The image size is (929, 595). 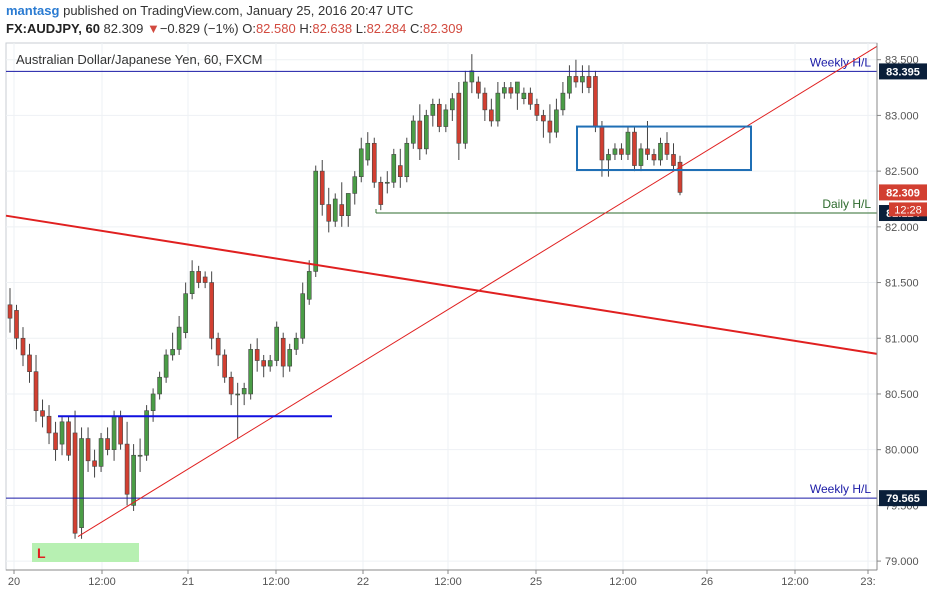 What do you see at coordinates (902, 395) in the screenshot?
I see `y-tick-label: 80.500` at bounding box center [902, 395].